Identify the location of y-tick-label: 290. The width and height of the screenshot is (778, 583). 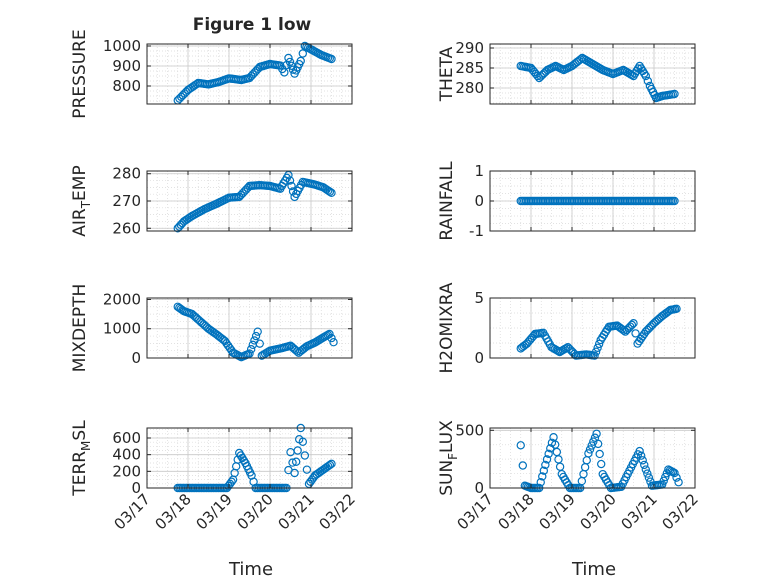
(469, 48).